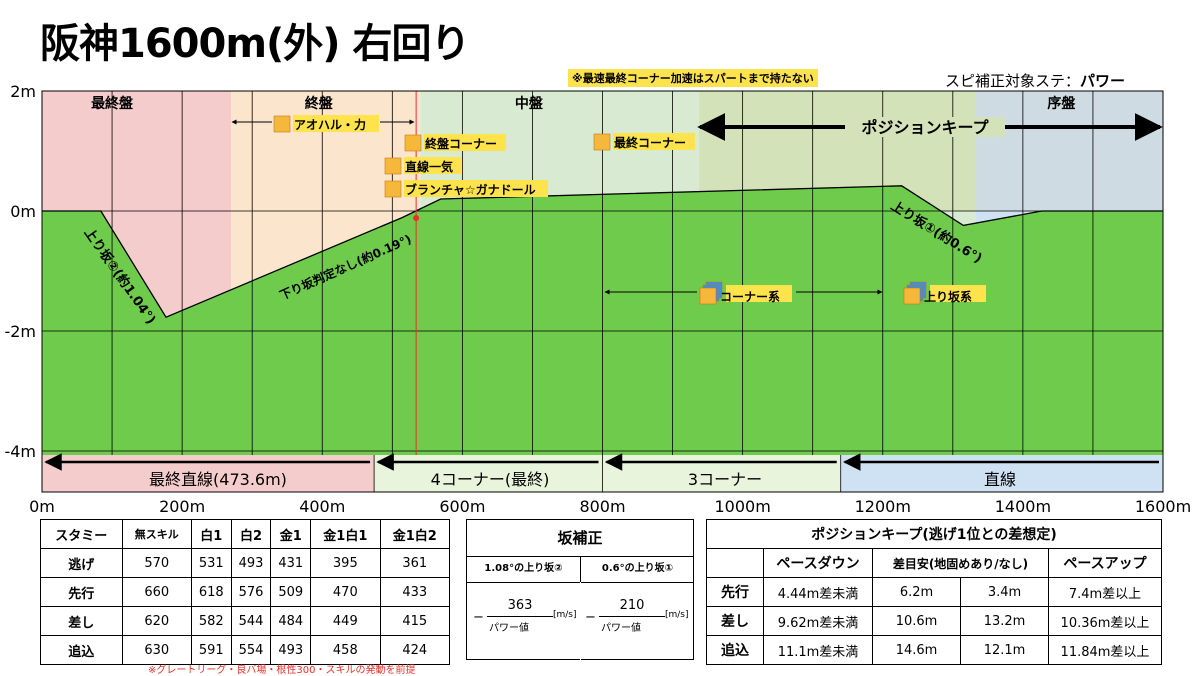  I want to click on stamina-cell: 449, so click(345, 621).